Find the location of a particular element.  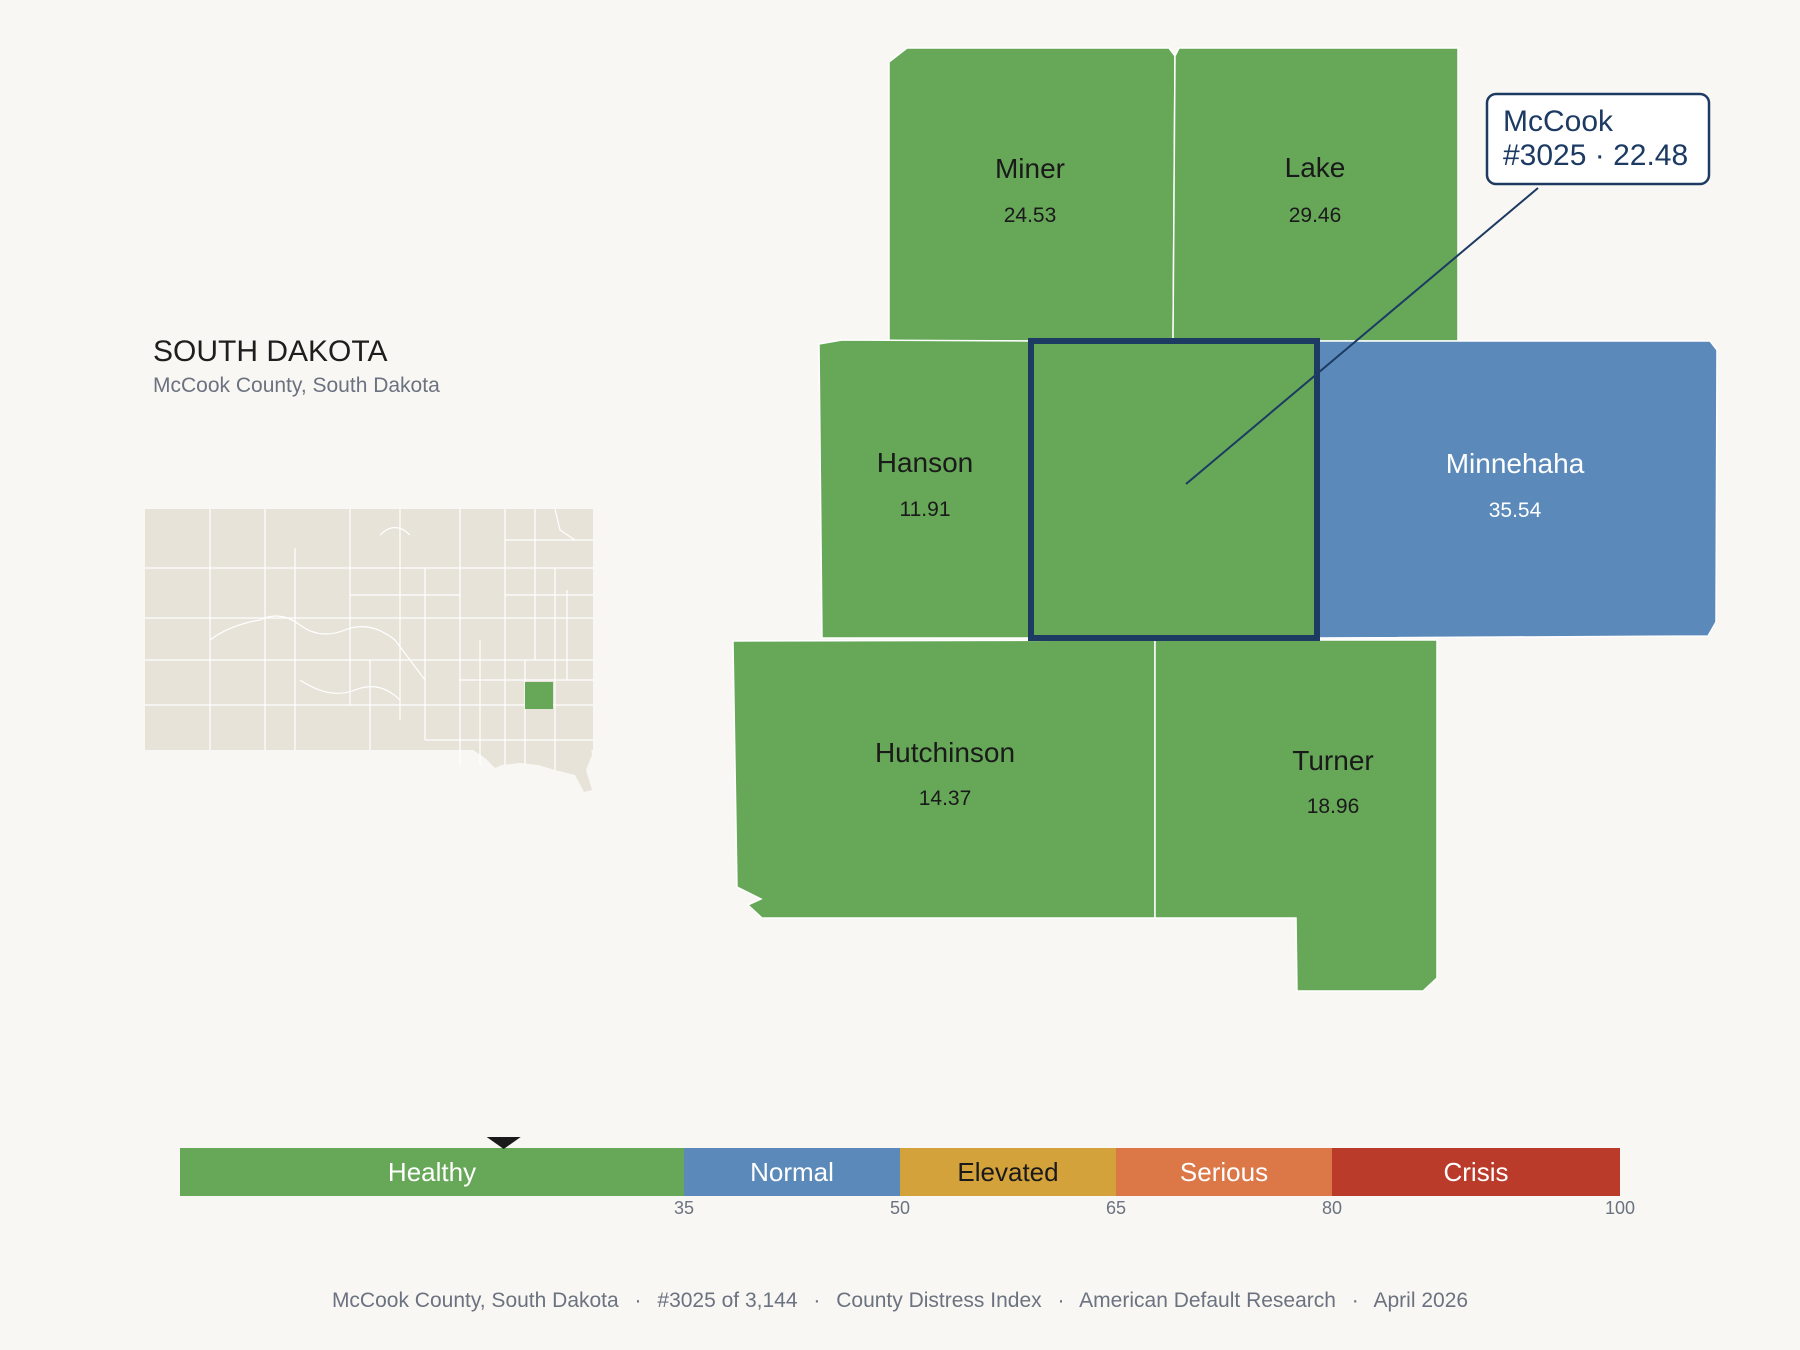

legend-band-elevated is located at coordinates (1008, 1172).